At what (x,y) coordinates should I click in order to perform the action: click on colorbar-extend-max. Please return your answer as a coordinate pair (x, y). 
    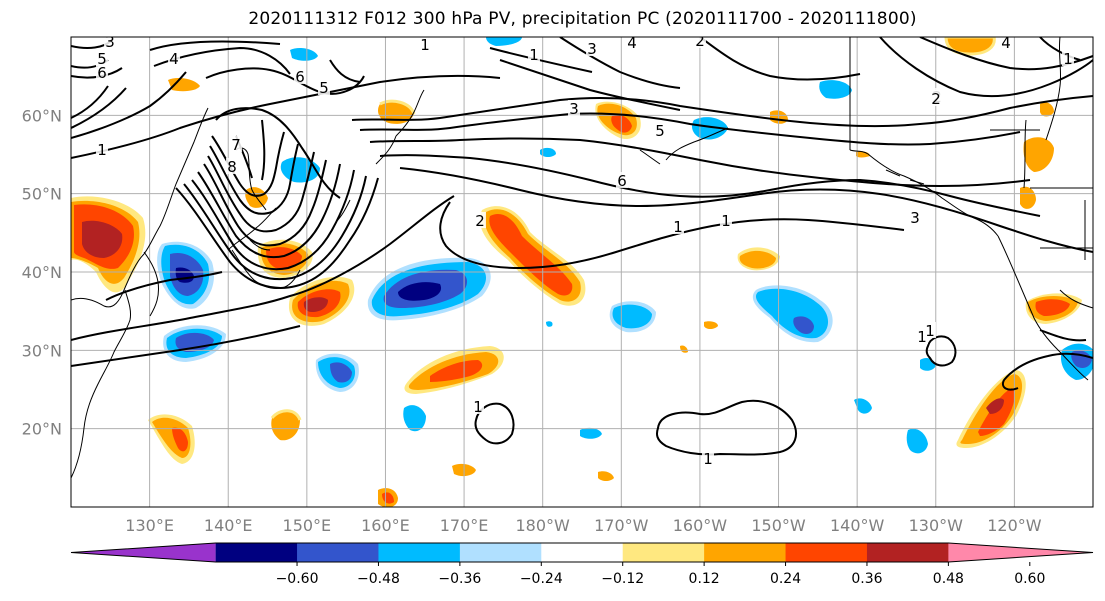
    Looking at the image, I should click on (1020, 552).